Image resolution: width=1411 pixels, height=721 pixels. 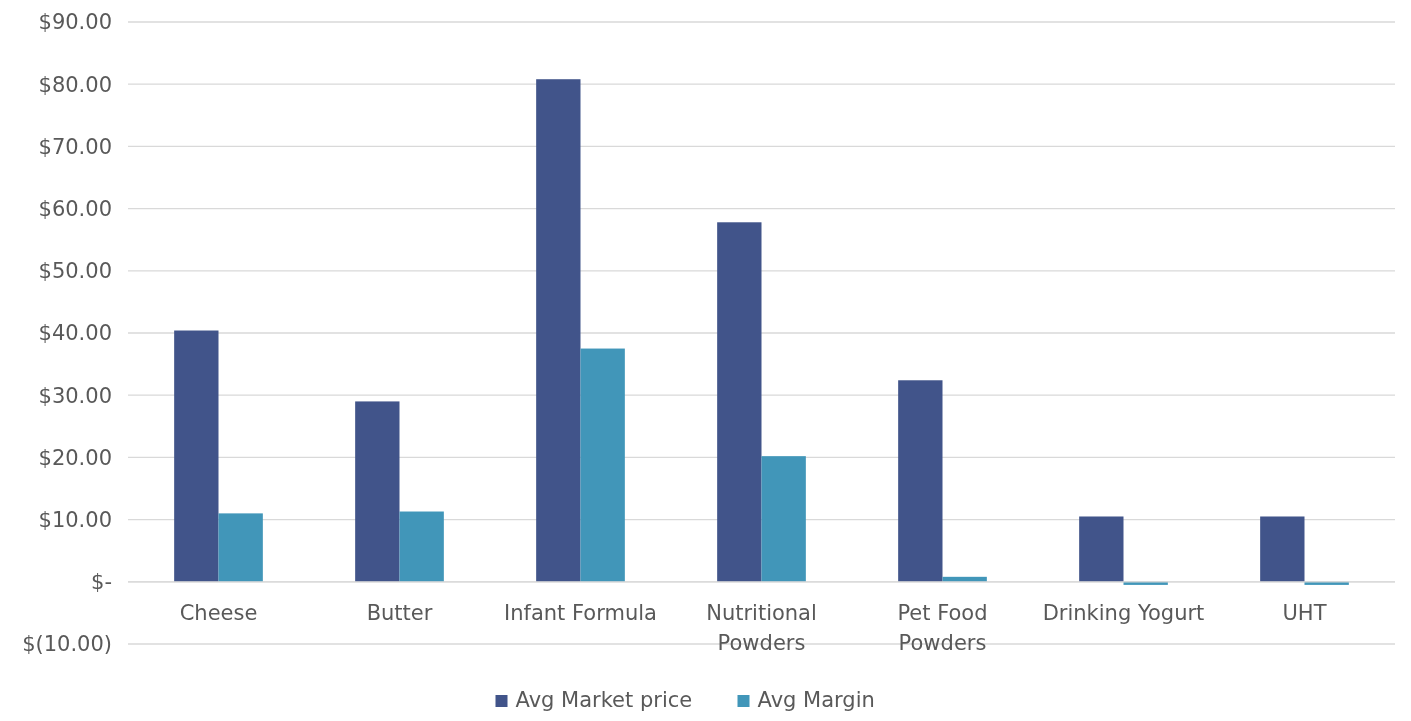 What do you see at coordinates (399, 612) in the screenshot?
I see `x-tick-label: Butter` at bounding box center [399, 612].